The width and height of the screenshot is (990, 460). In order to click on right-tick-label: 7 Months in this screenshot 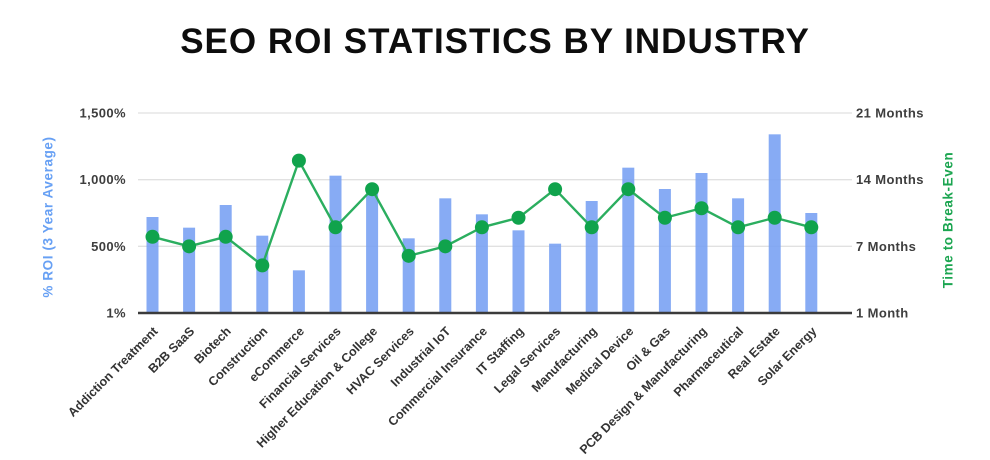, I will do `click(886, 246)`.